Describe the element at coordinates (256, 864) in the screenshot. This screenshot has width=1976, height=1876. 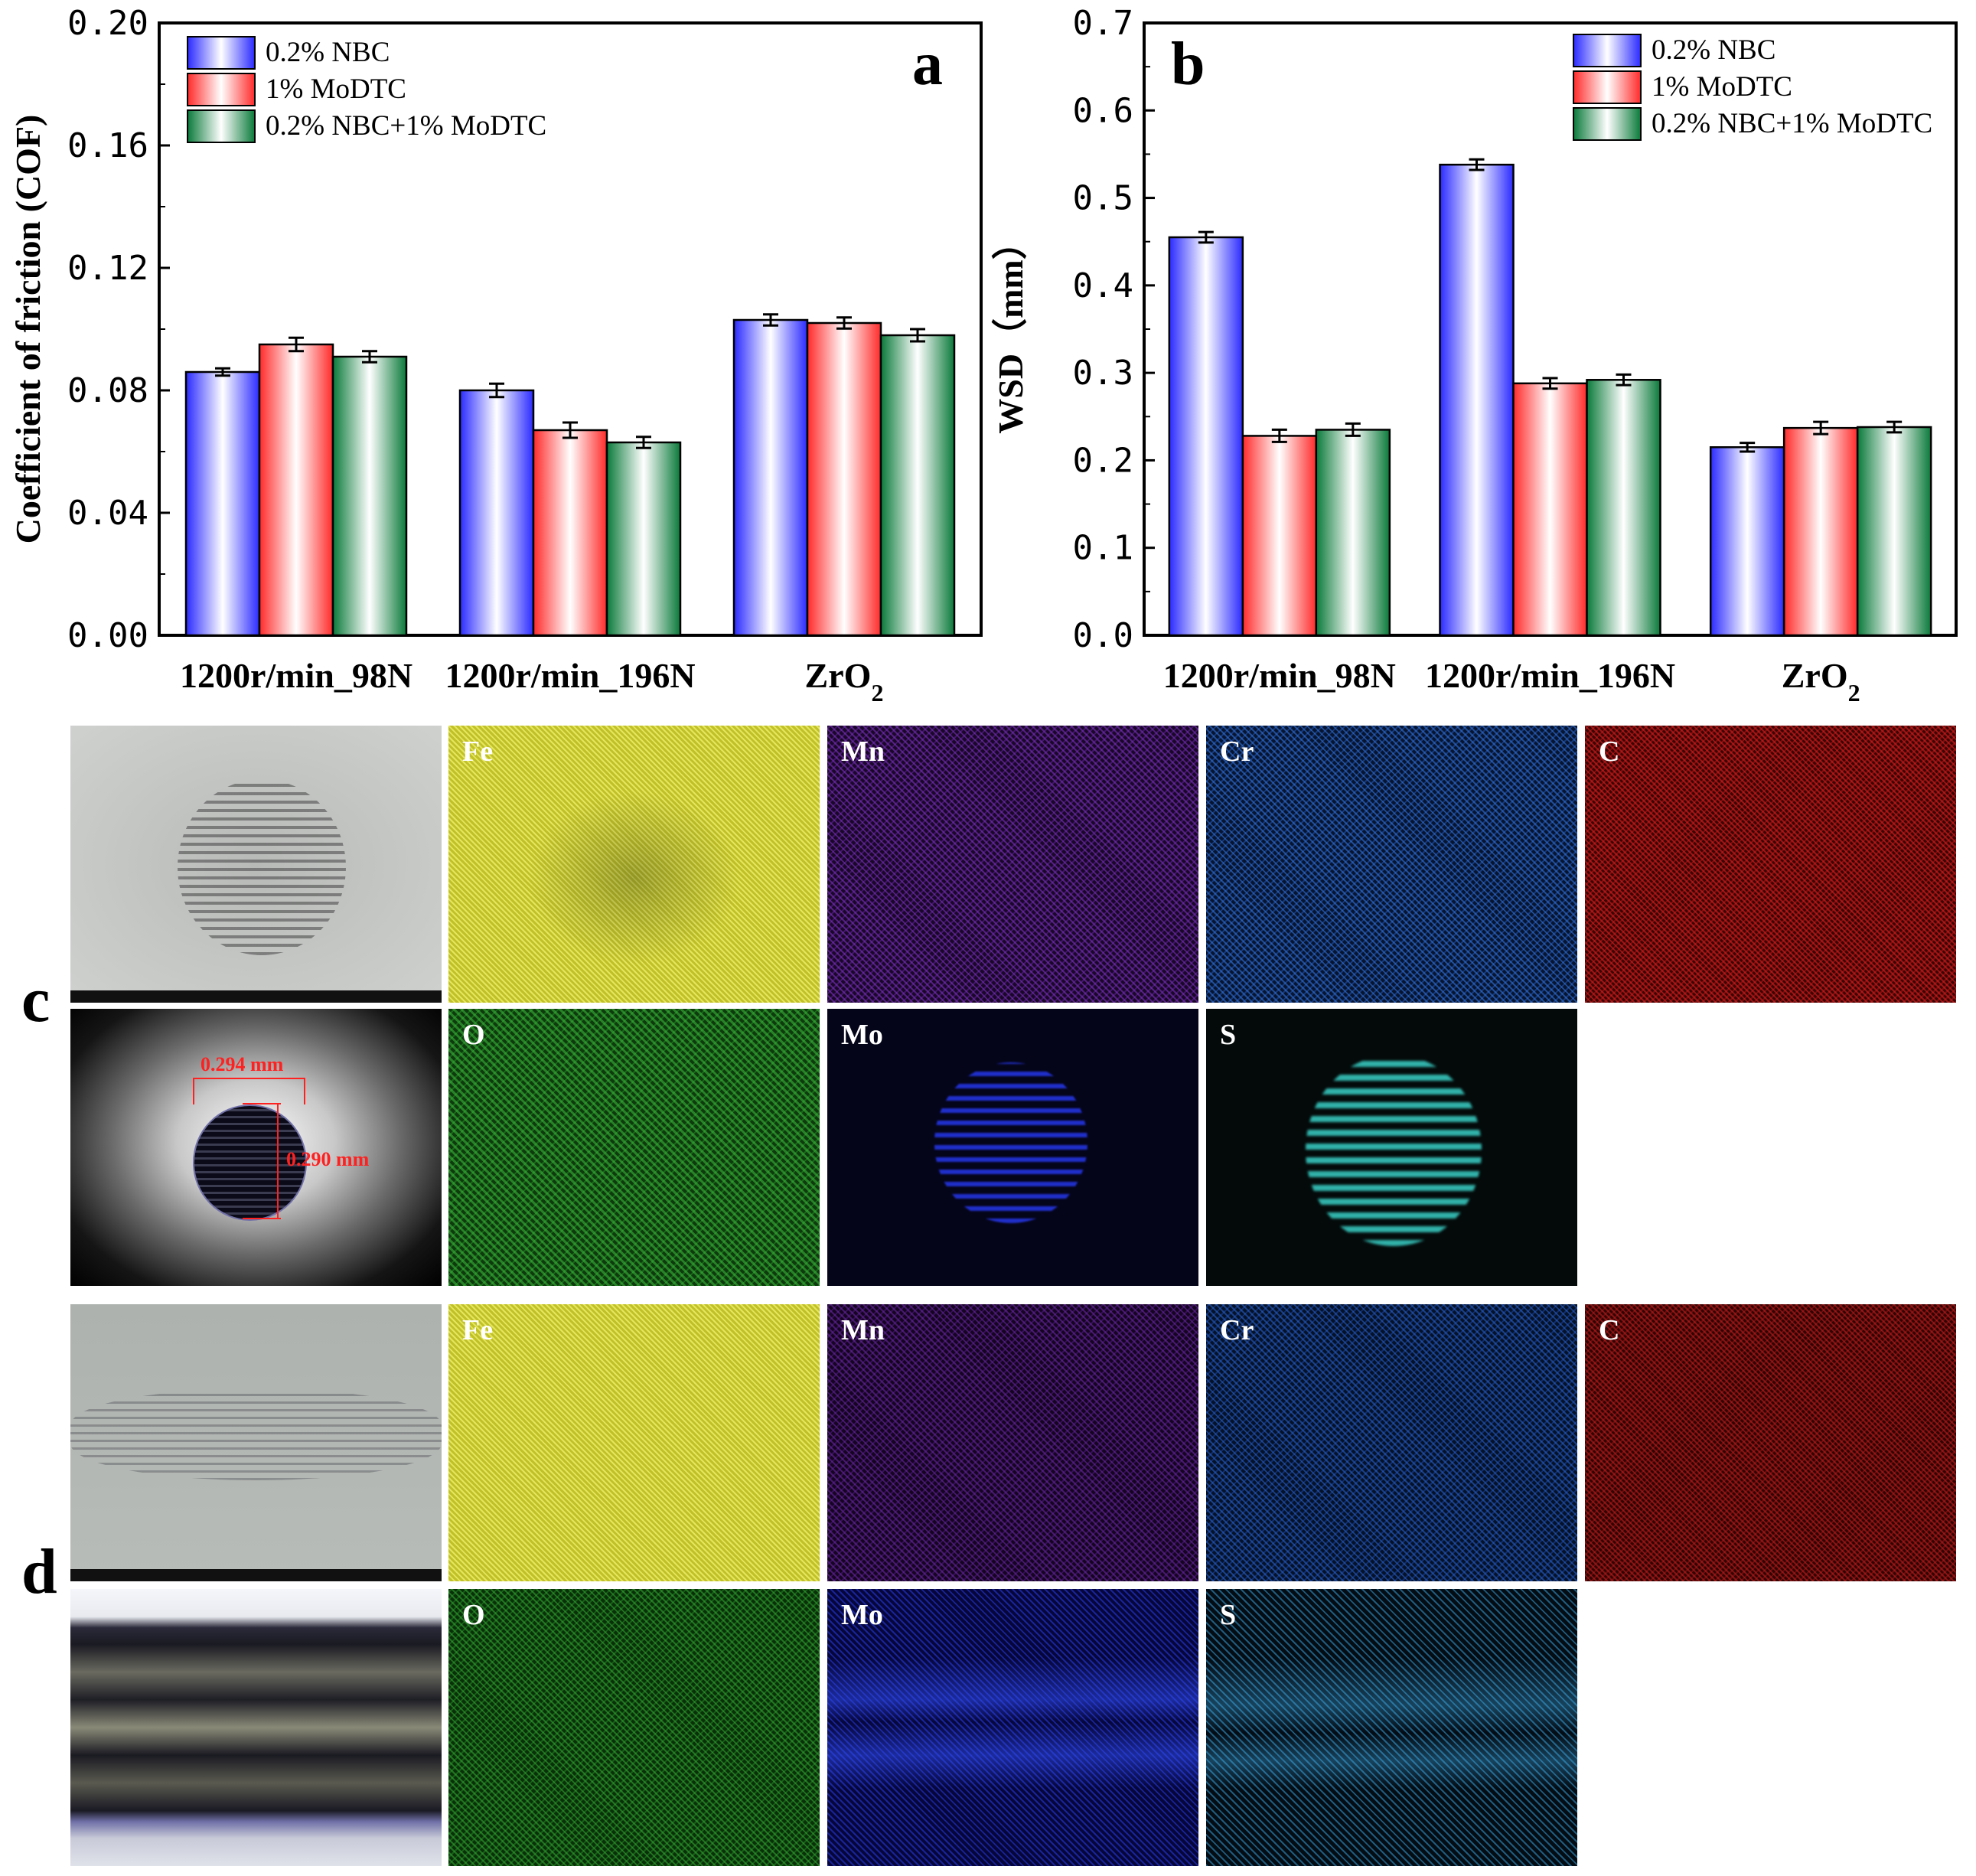
I see `sem-image-c` at that location.